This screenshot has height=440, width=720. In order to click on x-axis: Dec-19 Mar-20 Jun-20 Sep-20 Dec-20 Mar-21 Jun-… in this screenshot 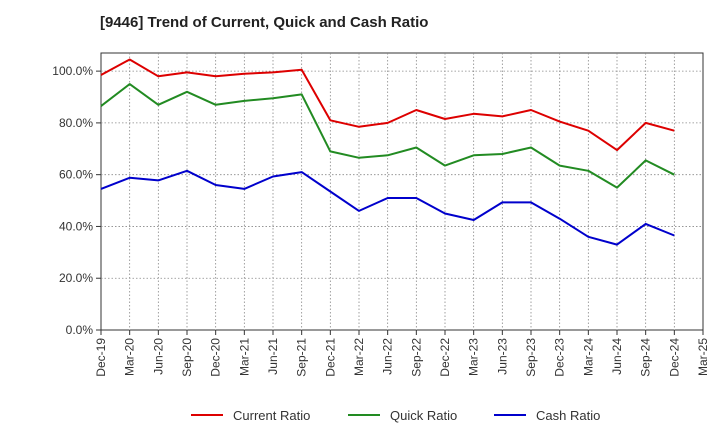, I will do `click(402, 353)`.